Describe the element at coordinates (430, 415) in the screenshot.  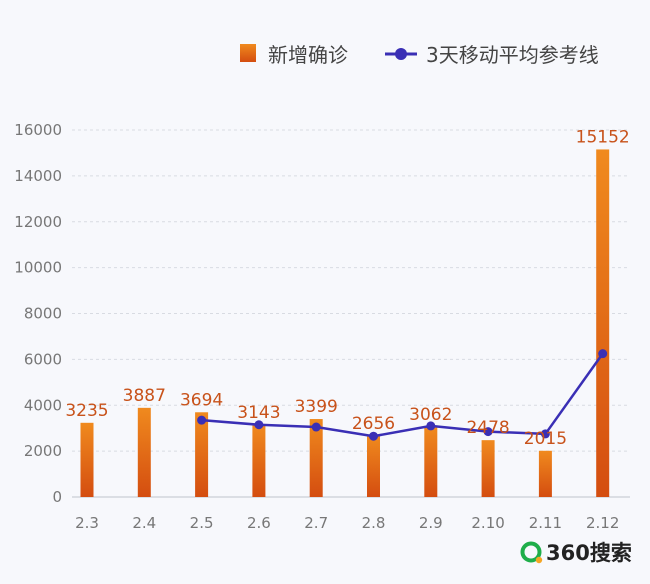
I see `data-label-2.9: 3062` at that location.